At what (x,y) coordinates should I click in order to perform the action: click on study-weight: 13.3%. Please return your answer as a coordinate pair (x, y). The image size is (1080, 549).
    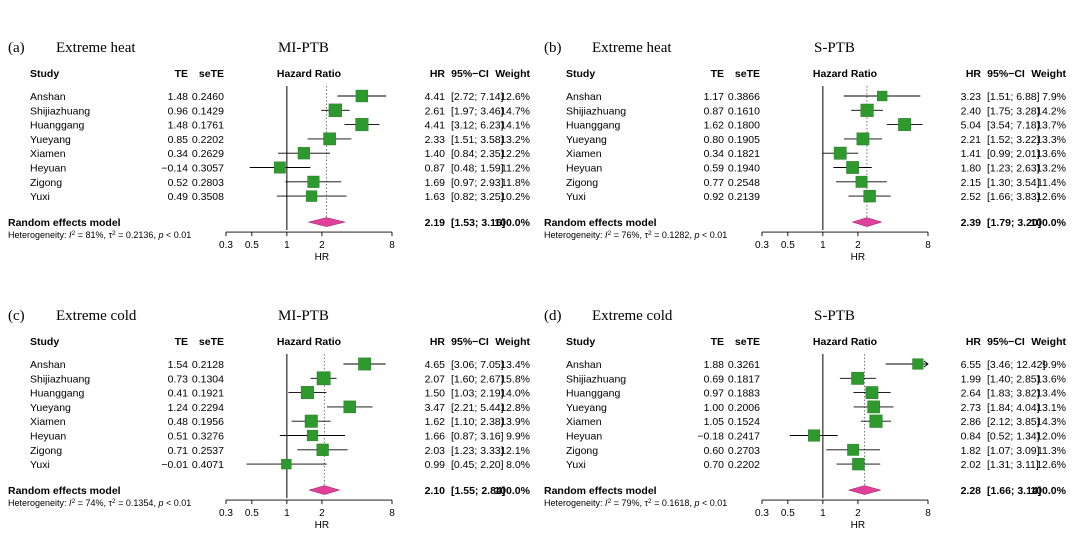
    Looking at the image, I should click on (1051, 140).